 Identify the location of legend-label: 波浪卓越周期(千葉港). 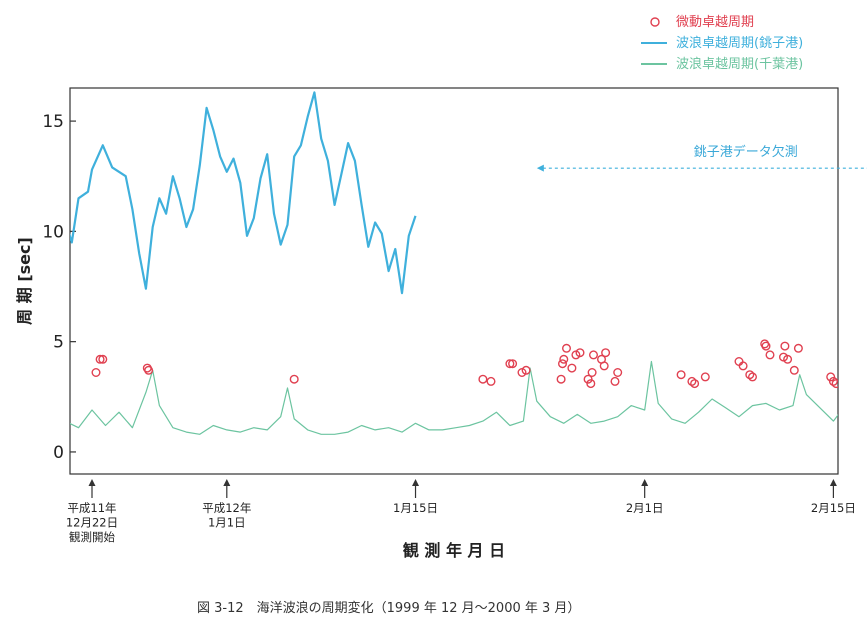
(739, 64).